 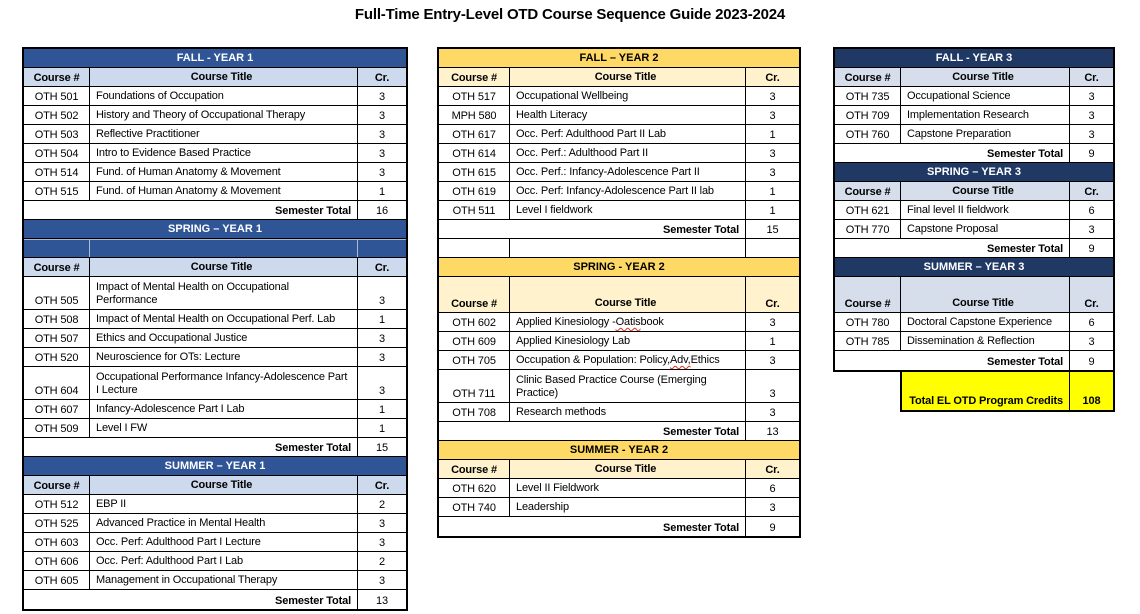 I want to click on course-number: OTH 709, so click(x=868, y=115).